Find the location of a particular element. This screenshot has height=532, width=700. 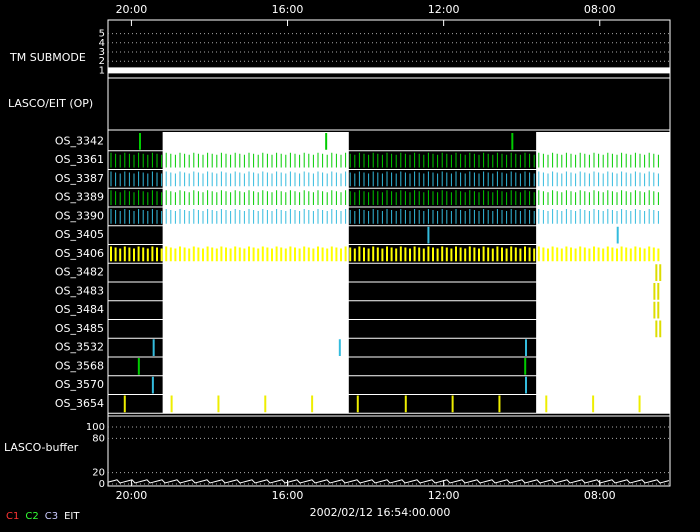

y-tick-label: 100 is located at coordinates (95, 427).